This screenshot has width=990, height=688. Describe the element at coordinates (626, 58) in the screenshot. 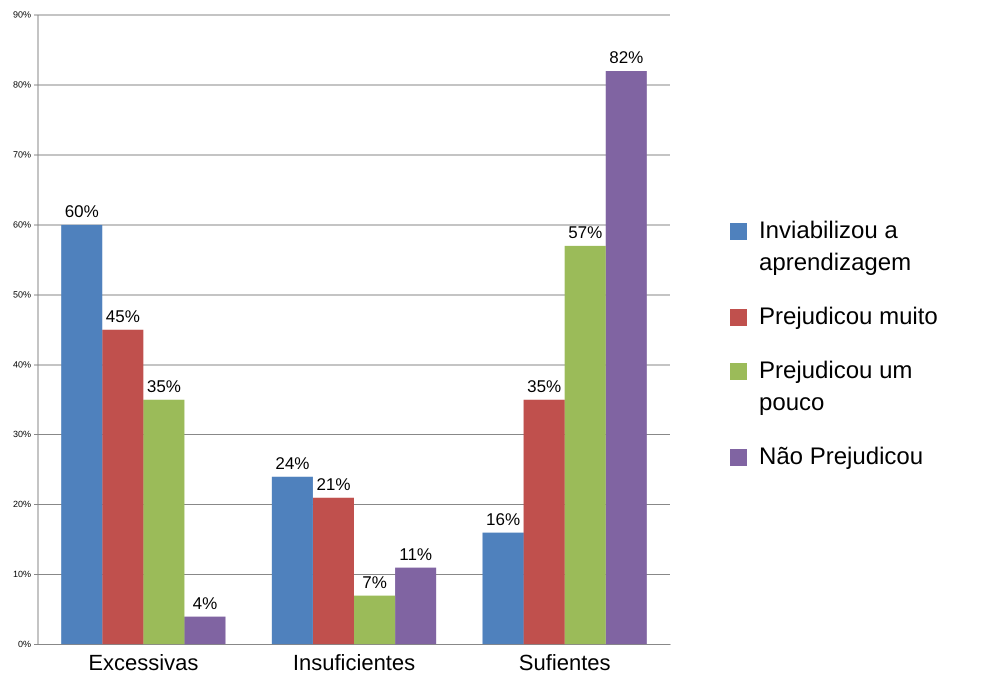

I see `data-label: 82%` at that location.